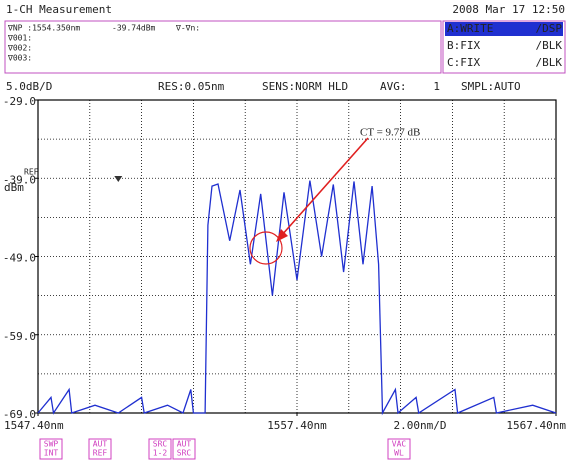 This screenshot has width=570, height=471. Describe the element at coordinates (549, 28) in the screenshot. I see `trace-mode: /DSP` at that location.